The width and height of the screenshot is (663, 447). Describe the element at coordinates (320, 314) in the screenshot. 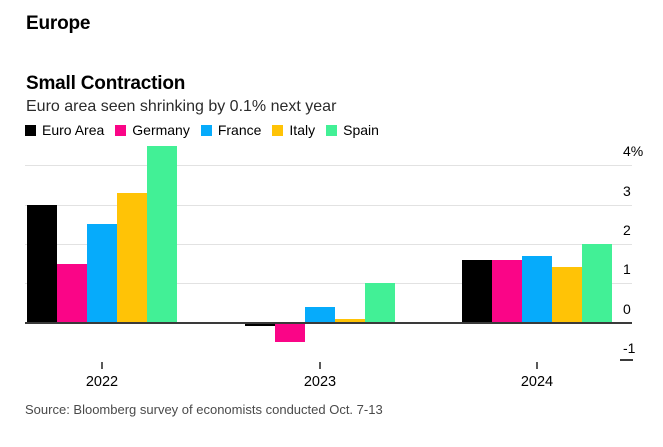

I see `bar-france-2023` at that location.